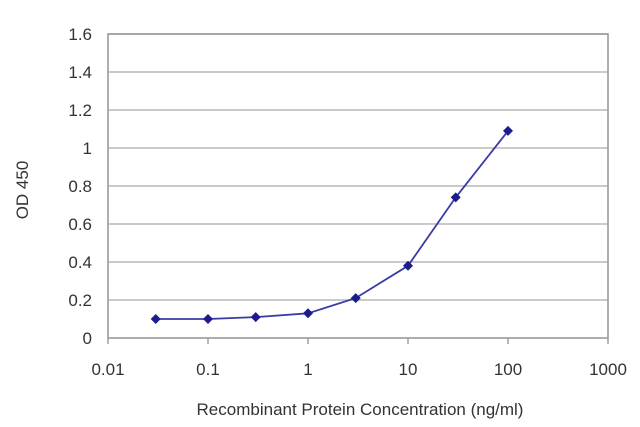  Describe the element at coordinates (107, 369) in the screenshot. I see `x-tick-label: 0.01` at that location.